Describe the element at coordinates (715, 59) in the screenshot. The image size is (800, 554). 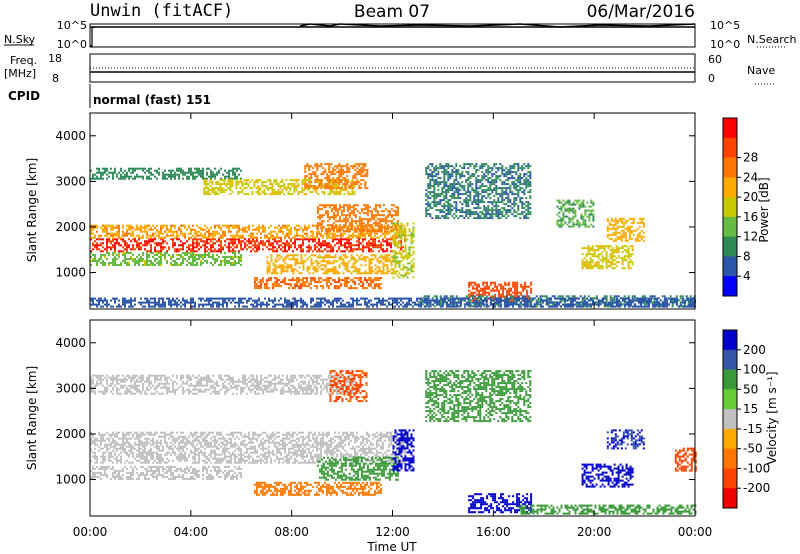
I see `nave-tick-top: 60` at that location.